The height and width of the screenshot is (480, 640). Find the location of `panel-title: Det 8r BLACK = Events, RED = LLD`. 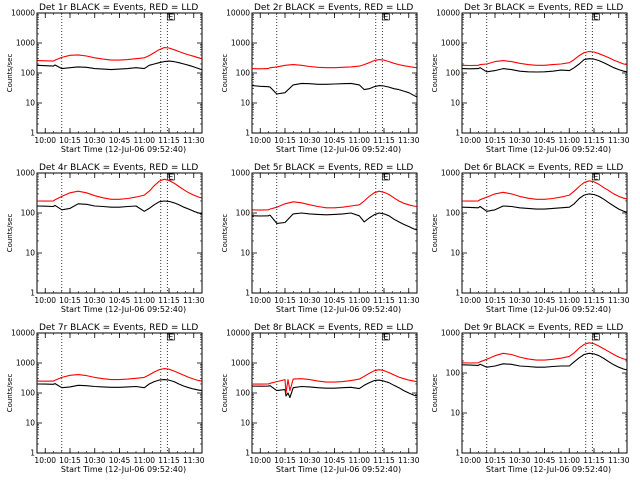

panel-title: Det 8r BLACK = Events, RED = LLD is located at coordinates (333, 328).